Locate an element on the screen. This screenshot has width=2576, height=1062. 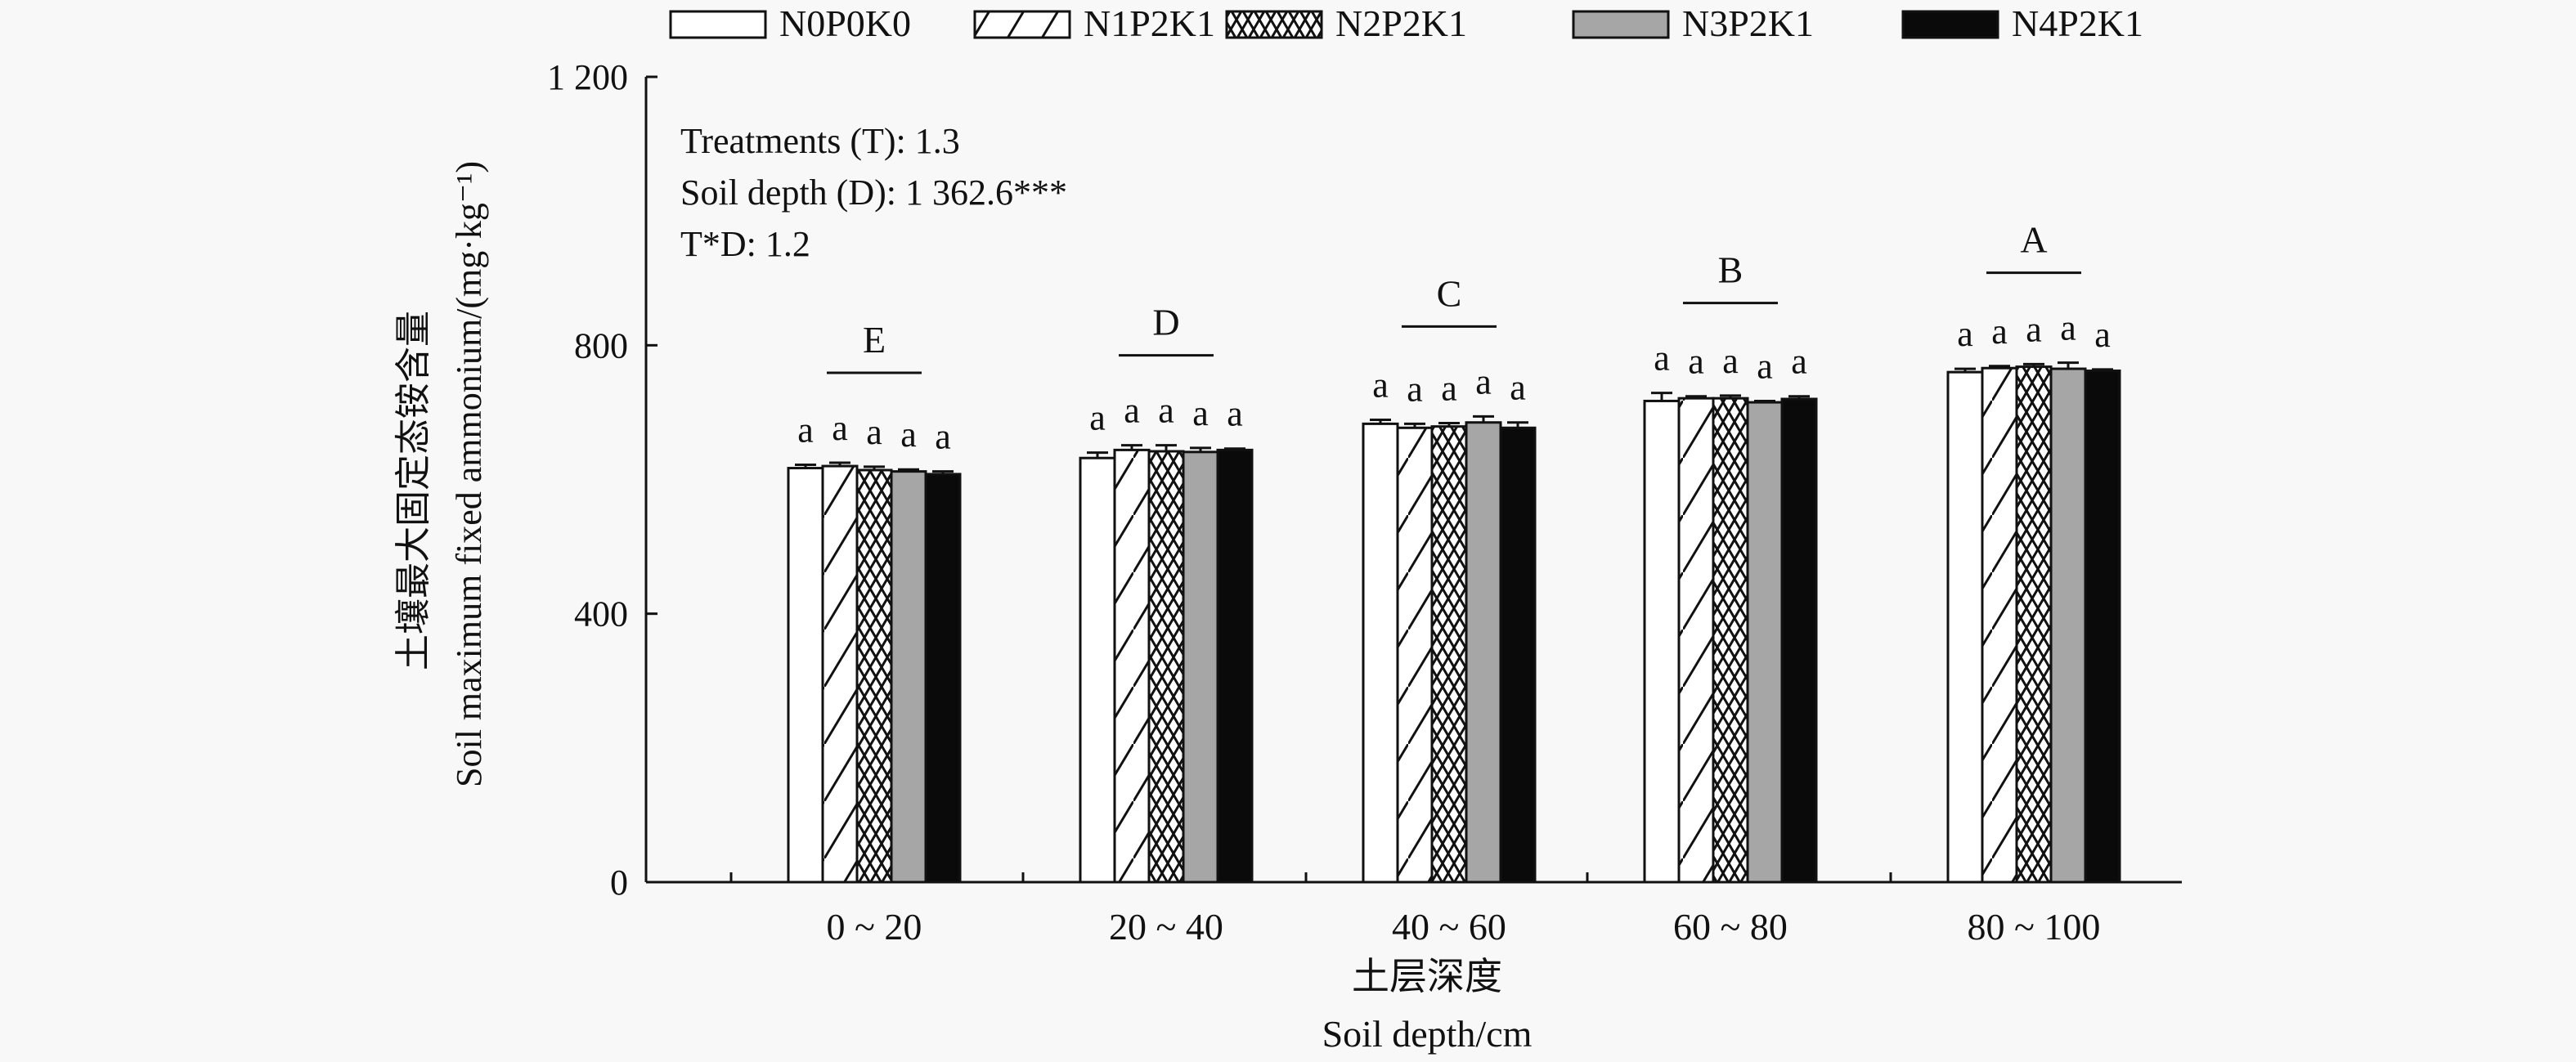
x-tick-label: 80 ~ 100 is located at coordinates (2035, 927).